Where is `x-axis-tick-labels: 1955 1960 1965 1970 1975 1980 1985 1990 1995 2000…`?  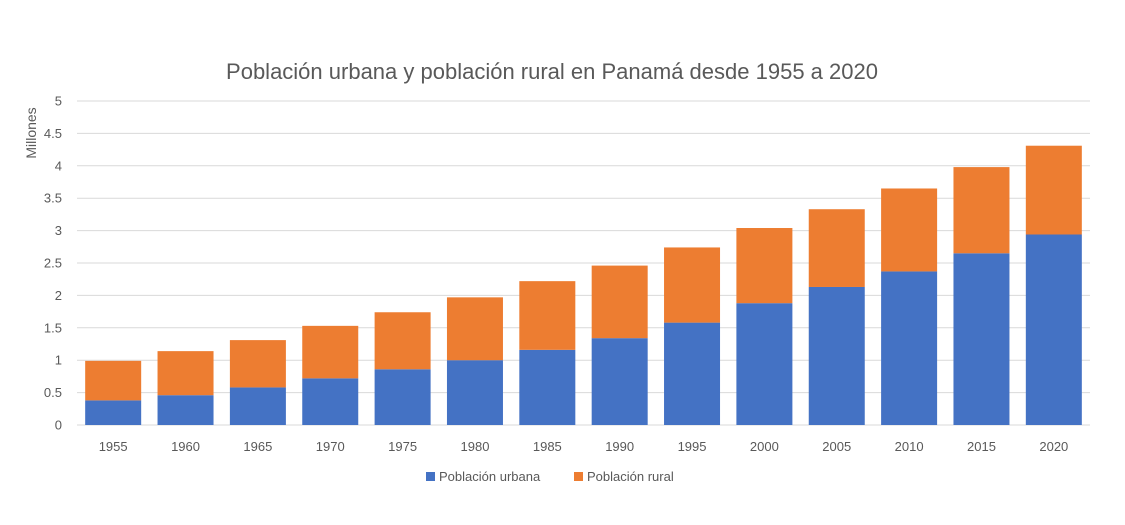 x-axis-tick-labels: 1955 1960 1965 1970 1975 1980 1985 1990 1995 2000… is located at coordinates (584, 446).